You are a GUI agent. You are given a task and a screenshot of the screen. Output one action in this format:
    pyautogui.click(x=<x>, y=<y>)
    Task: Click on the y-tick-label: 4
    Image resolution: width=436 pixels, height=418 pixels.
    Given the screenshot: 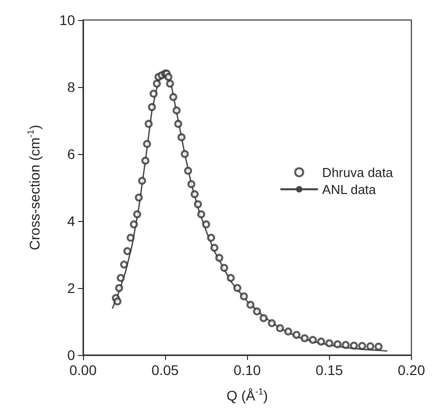 What is the action you would take?
    pyautogui.click(x=71, y=221)
    